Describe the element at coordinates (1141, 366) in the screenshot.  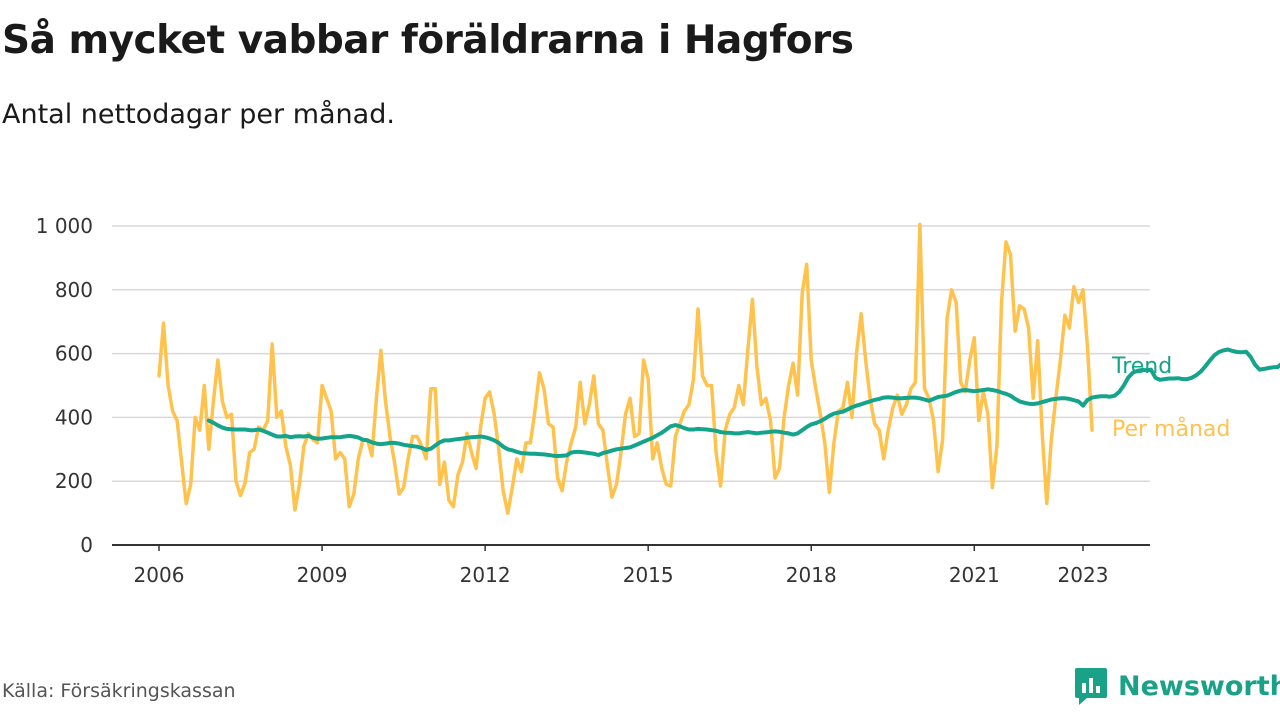
I see `series-label: Trend` at that location.